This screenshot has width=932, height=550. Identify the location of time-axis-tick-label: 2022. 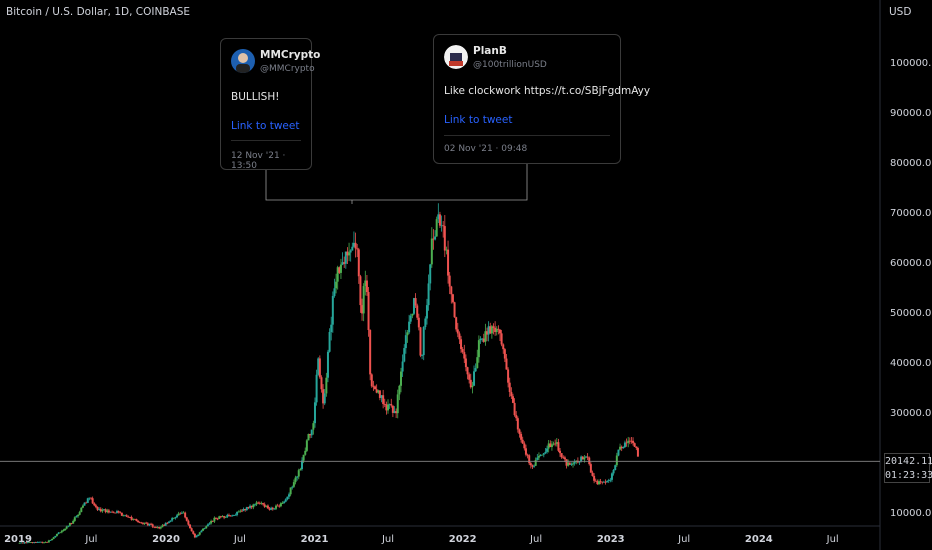
(463, 539).